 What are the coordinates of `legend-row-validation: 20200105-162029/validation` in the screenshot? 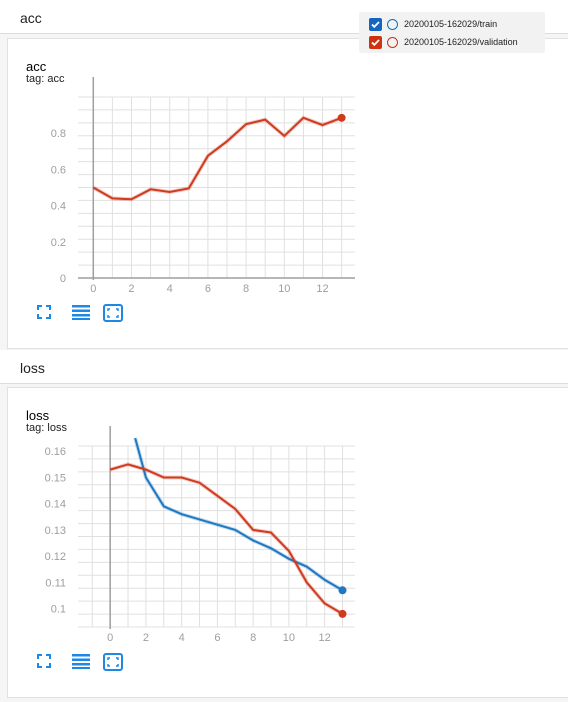 It's located at (457, 43).